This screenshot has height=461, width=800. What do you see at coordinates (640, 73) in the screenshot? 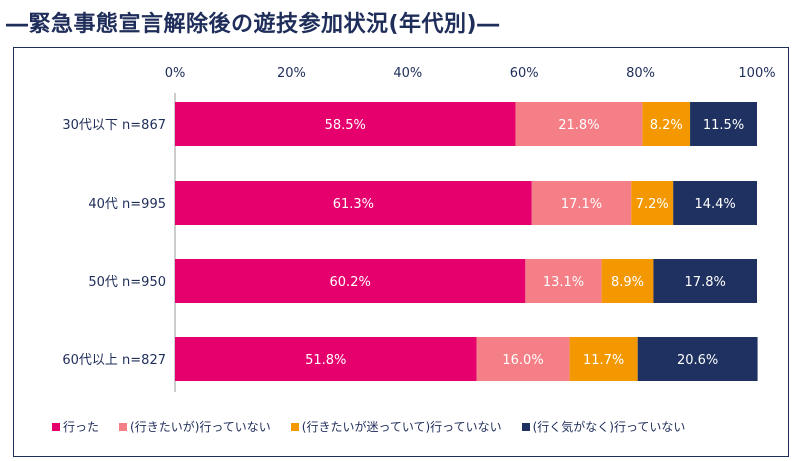
I see `x-tick-label: 80%` at bounding box center [640, 73].